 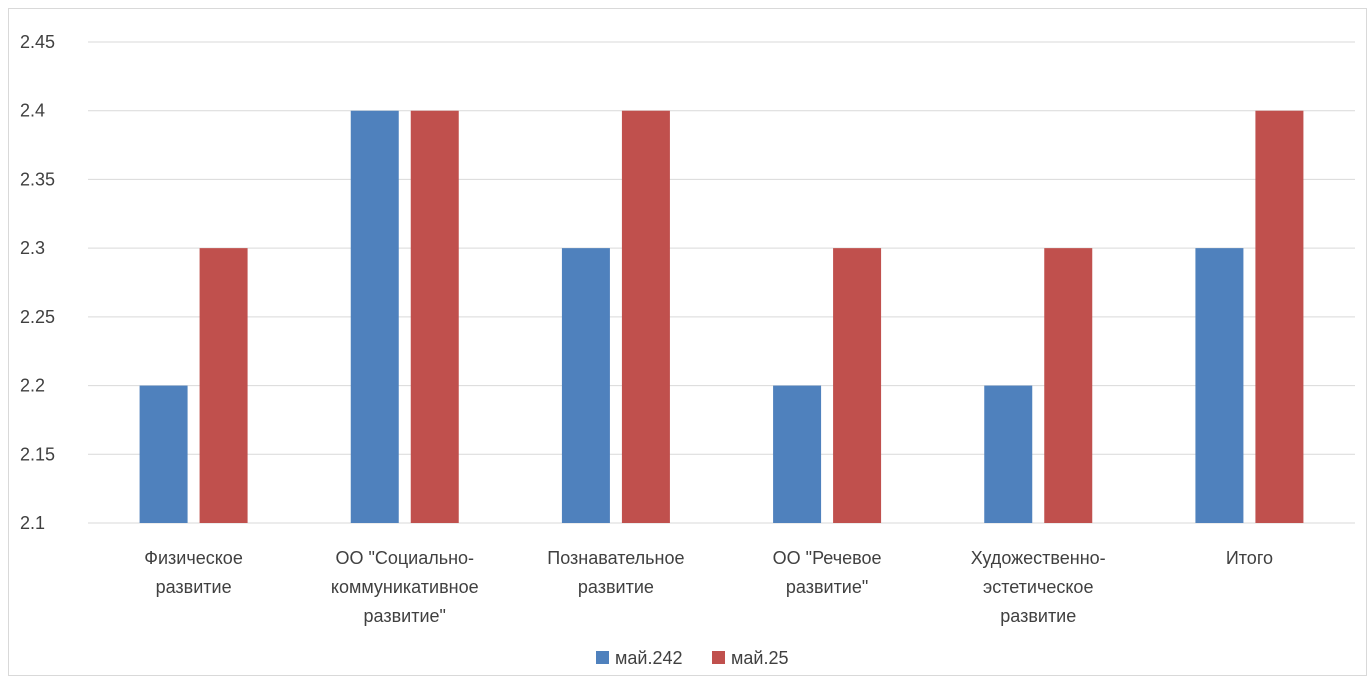 I want to click on y-tick-label: 2.3, so click(x=32, y=248).